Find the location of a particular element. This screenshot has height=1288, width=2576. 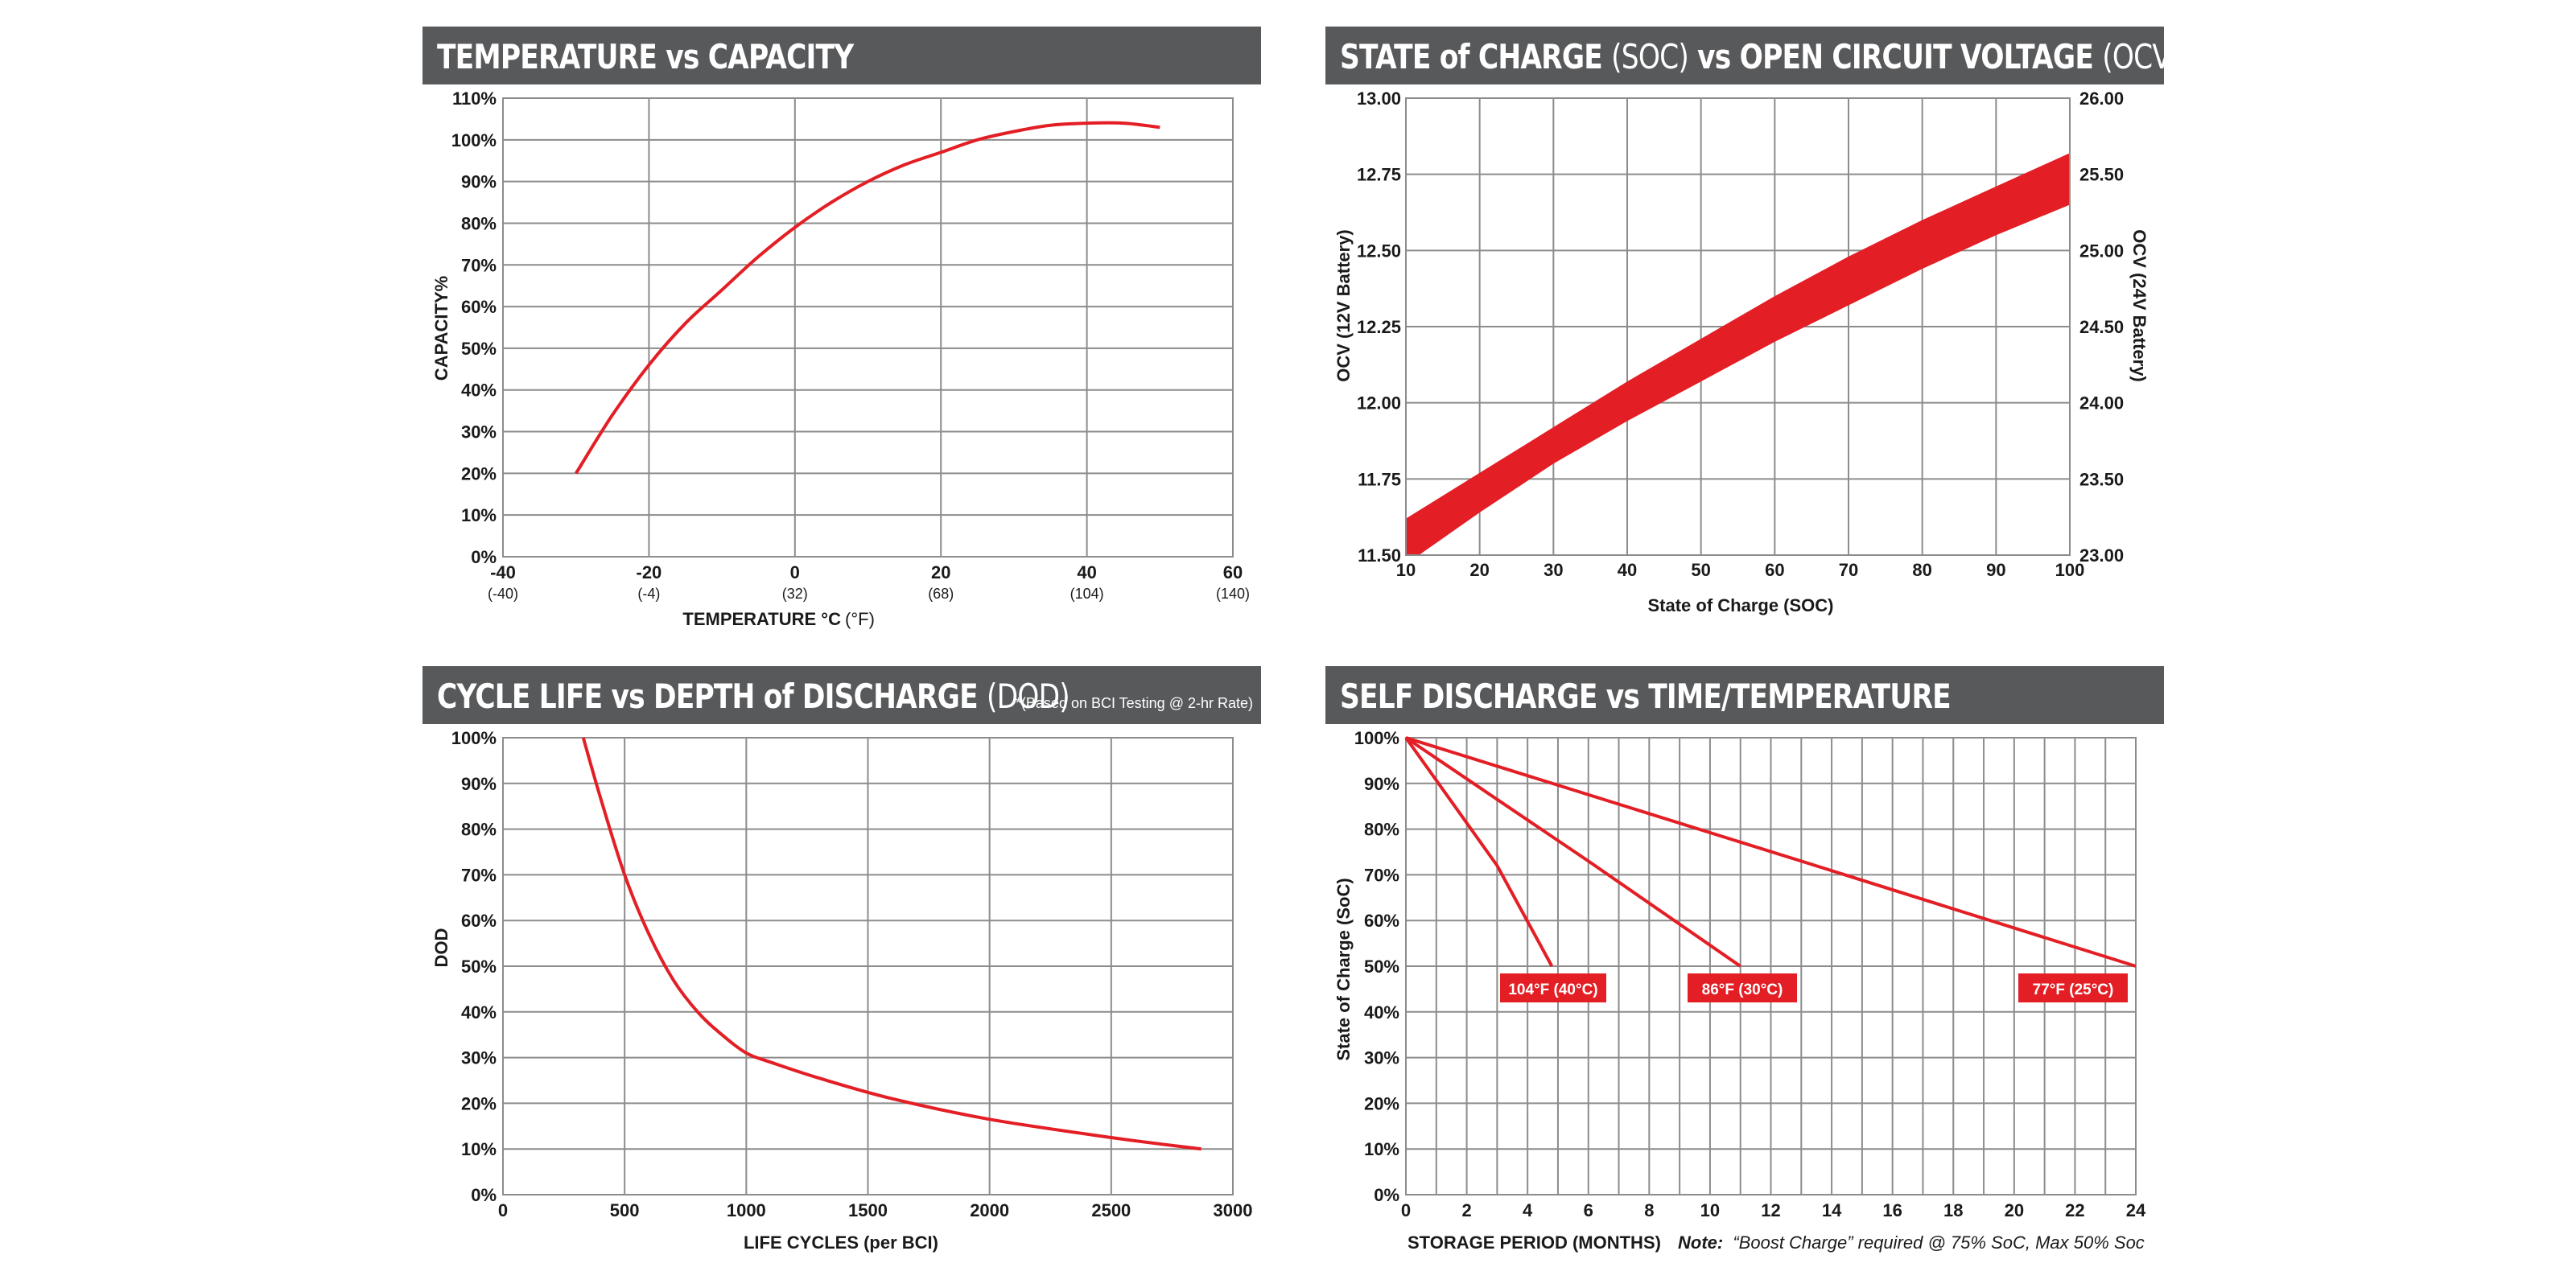

chart3-title-bold: CYCLE LIFE vs DEPTH of DISCHARGE is located at coordinates (708, 696).